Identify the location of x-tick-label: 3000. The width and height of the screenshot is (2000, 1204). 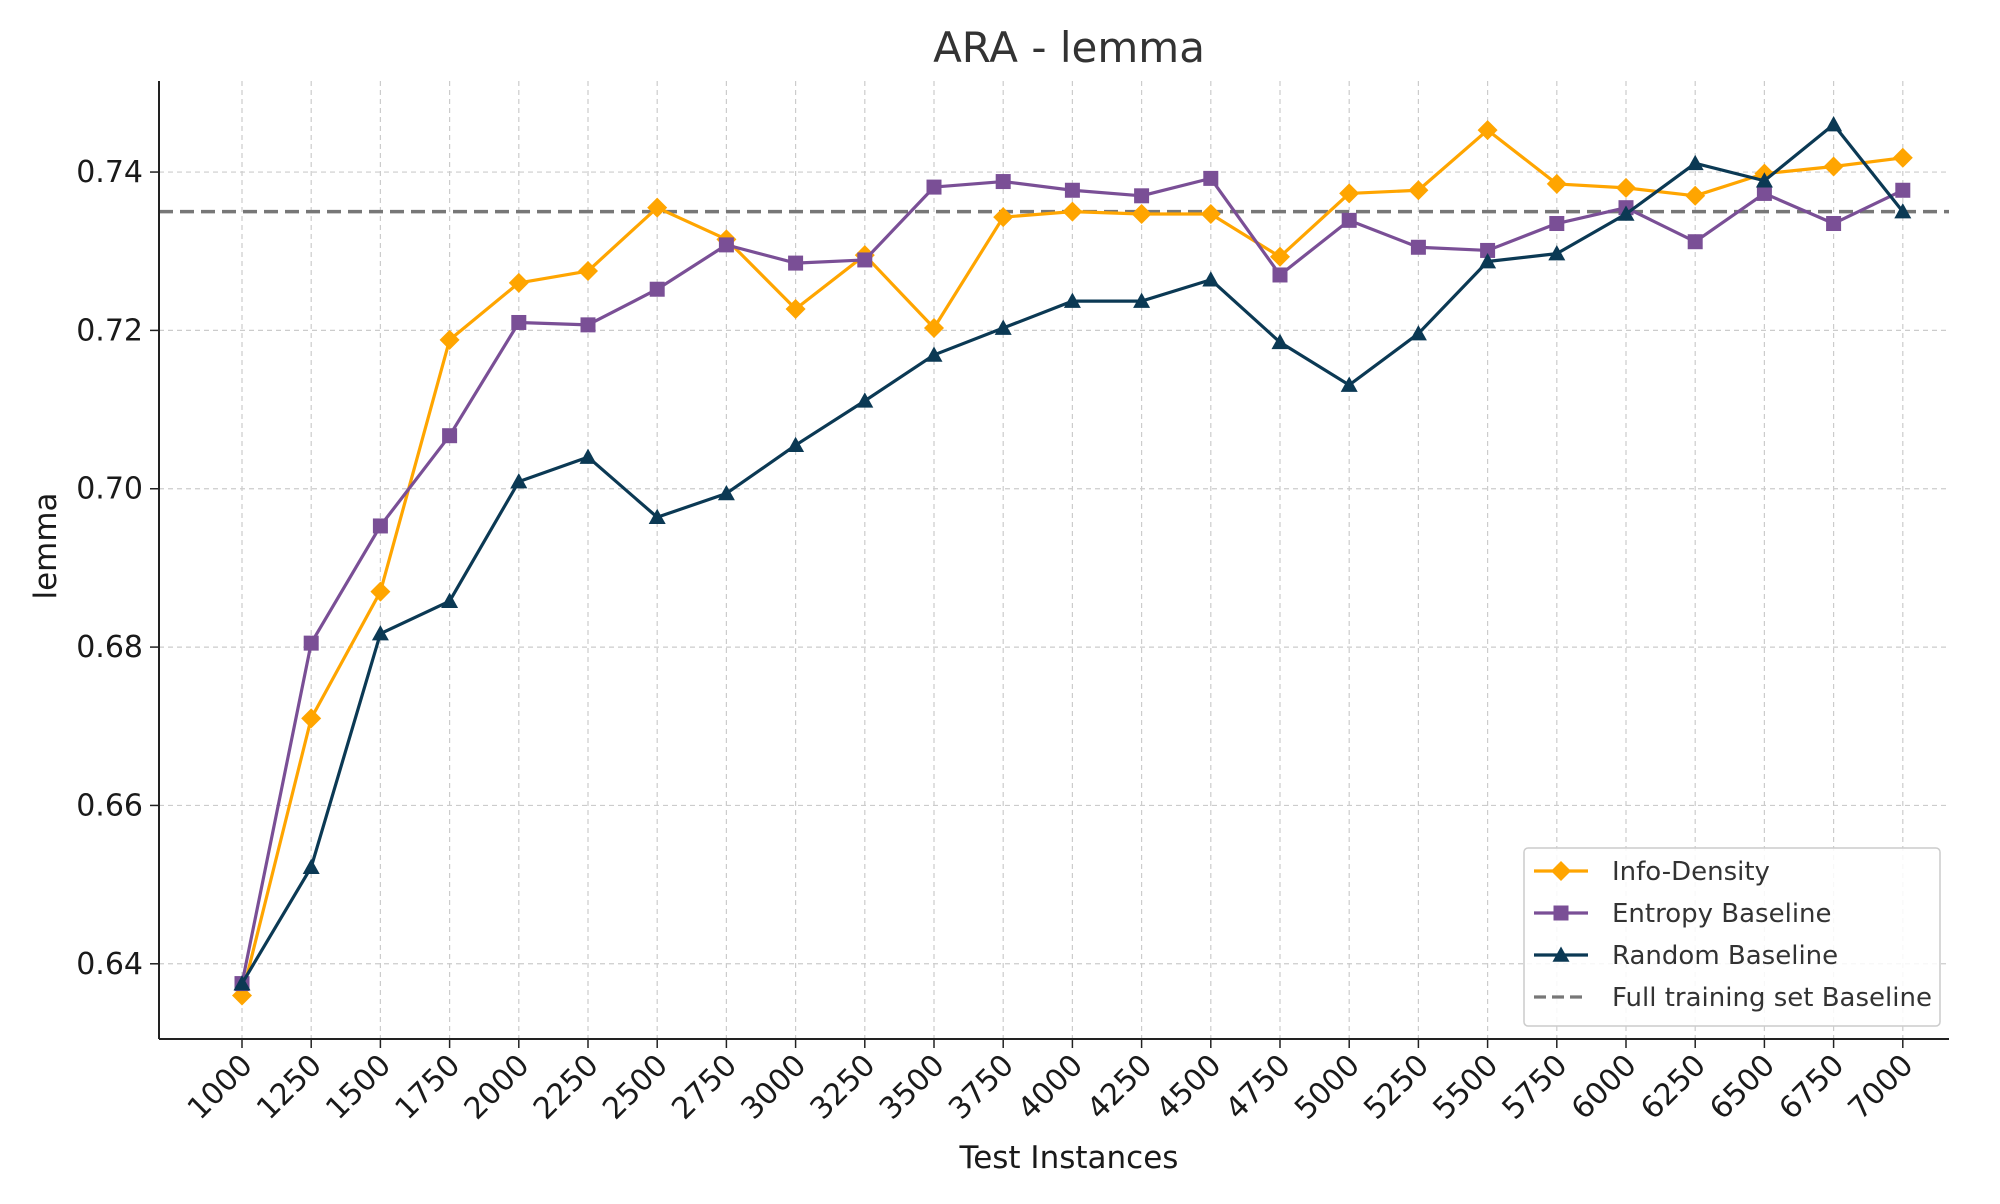
(774, 1087).